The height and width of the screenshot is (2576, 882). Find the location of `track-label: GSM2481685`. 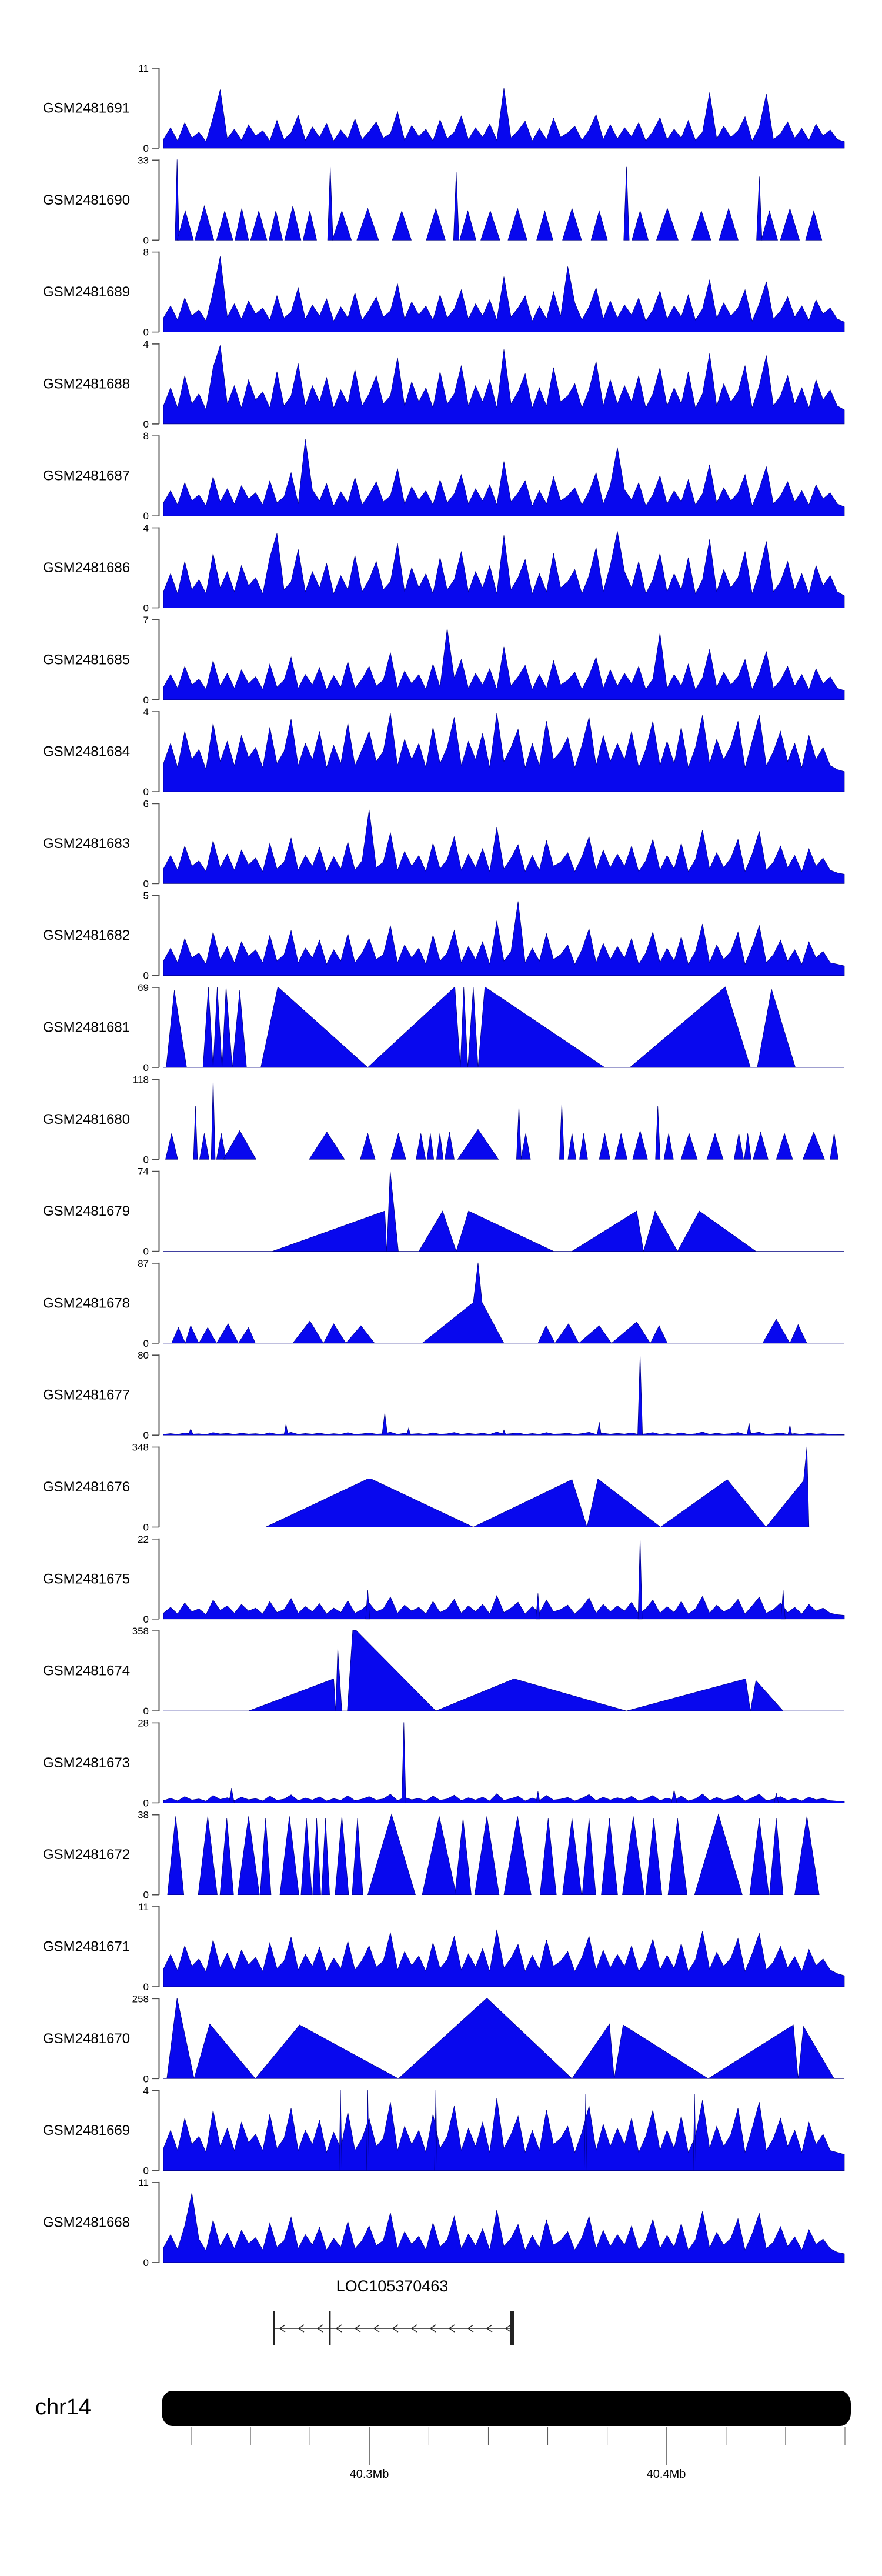

track-label: GSM2481685 is located at coordinates (86, 660).